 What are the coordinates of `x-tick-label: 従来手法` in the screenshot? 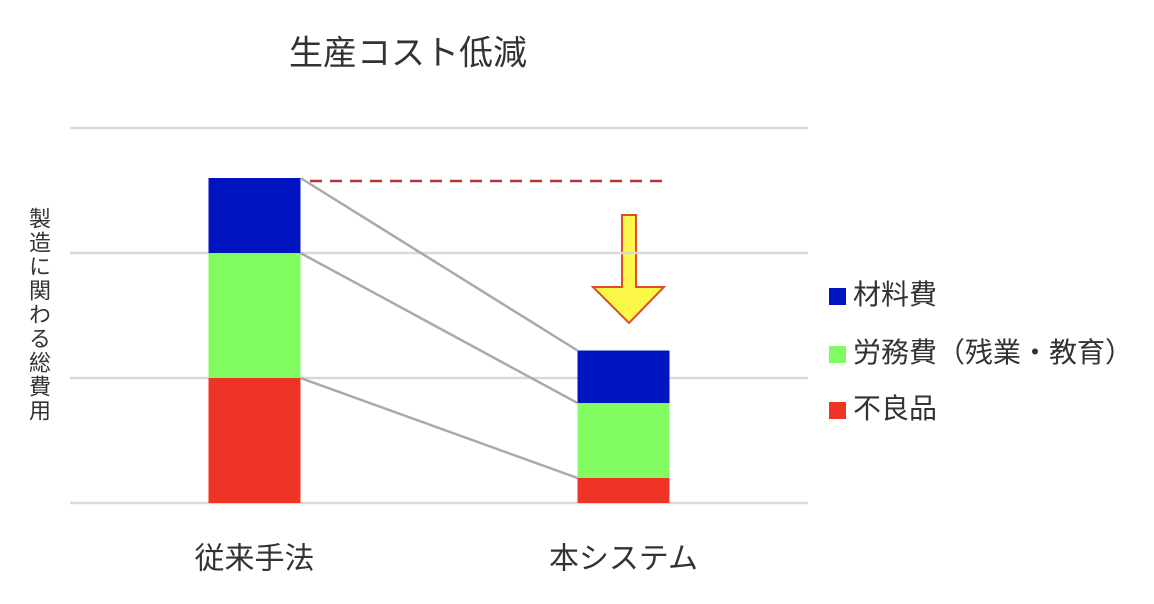 It's located at (255, 559).